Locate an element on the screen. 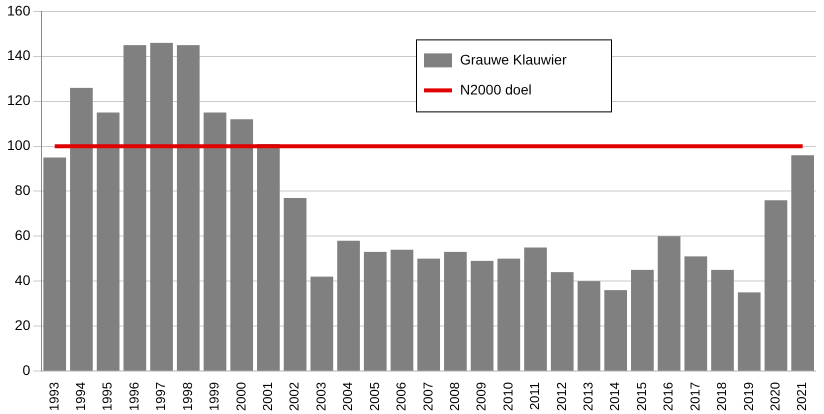  y-tick-label: 0 is located at coordinates (26, 370).